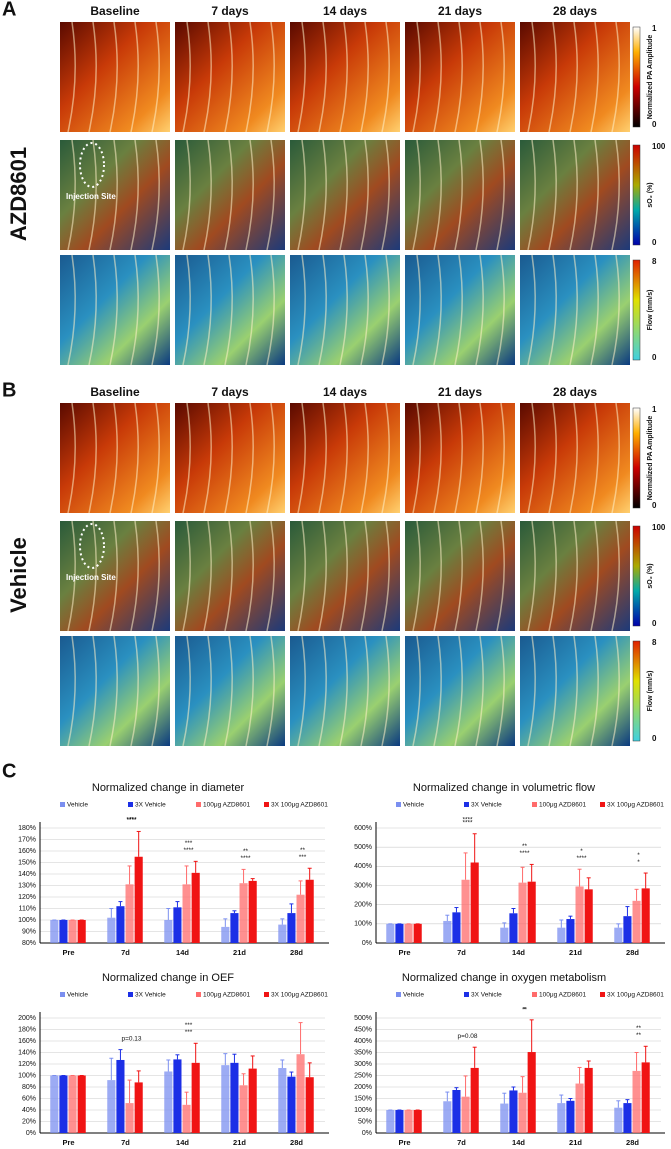 The height and width of the screenshot is (1149, 671). I want to click on annotation: p=0.13, so click(131, 1038).